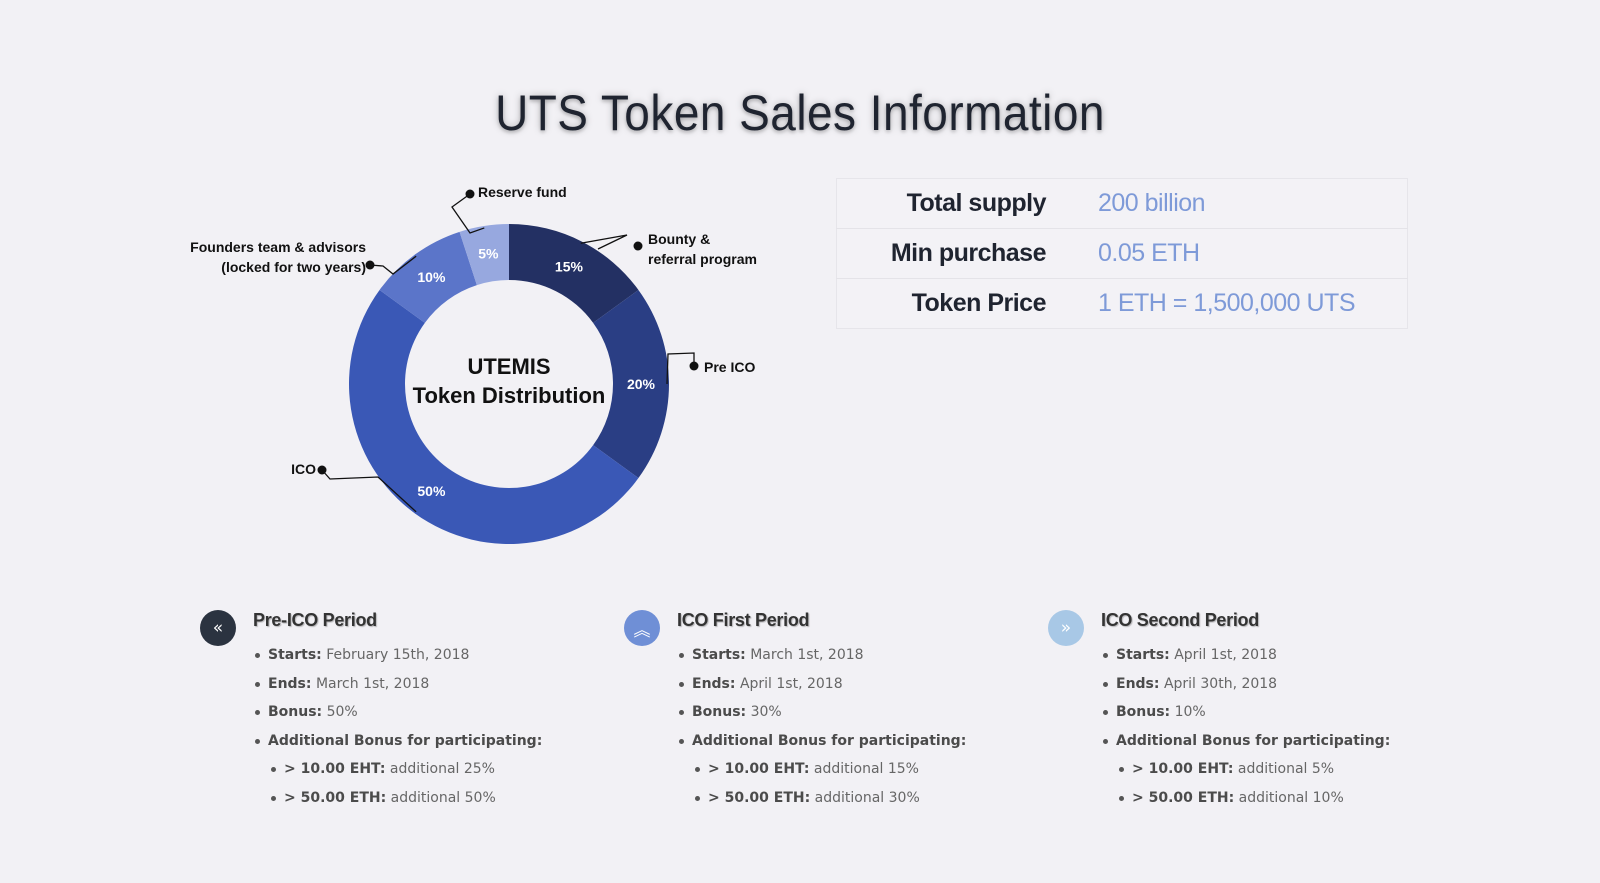 The image size is (1600, 883). Describe the element at coordinates (979, 303) in the screenshot. I see `info-label: Token Price` at that location.